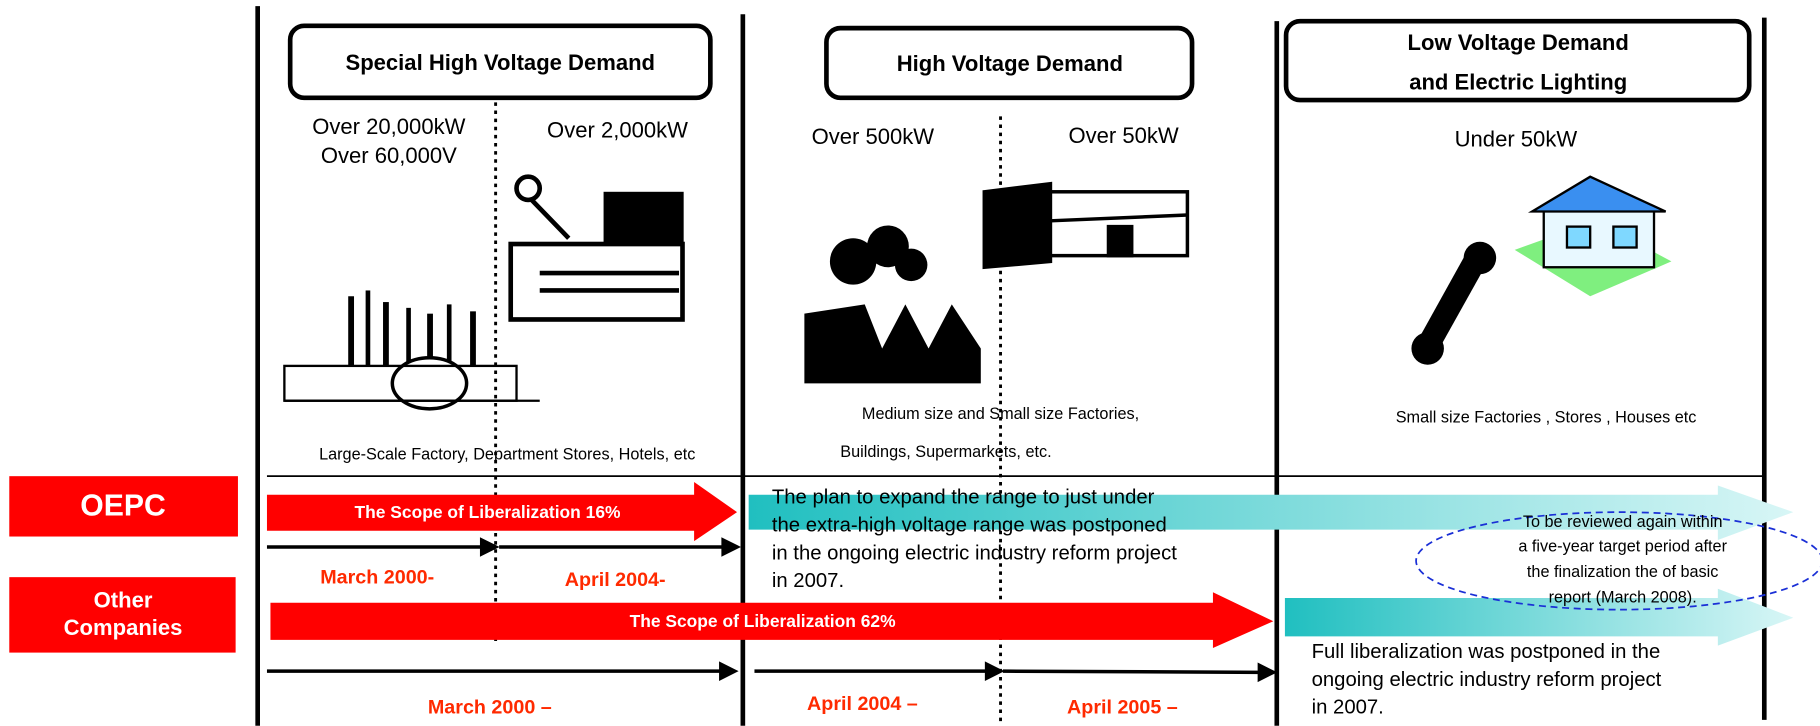 The width and height of the screenshot is (1820, 726). I want to click on date: March 2000-, so click(377, 578).